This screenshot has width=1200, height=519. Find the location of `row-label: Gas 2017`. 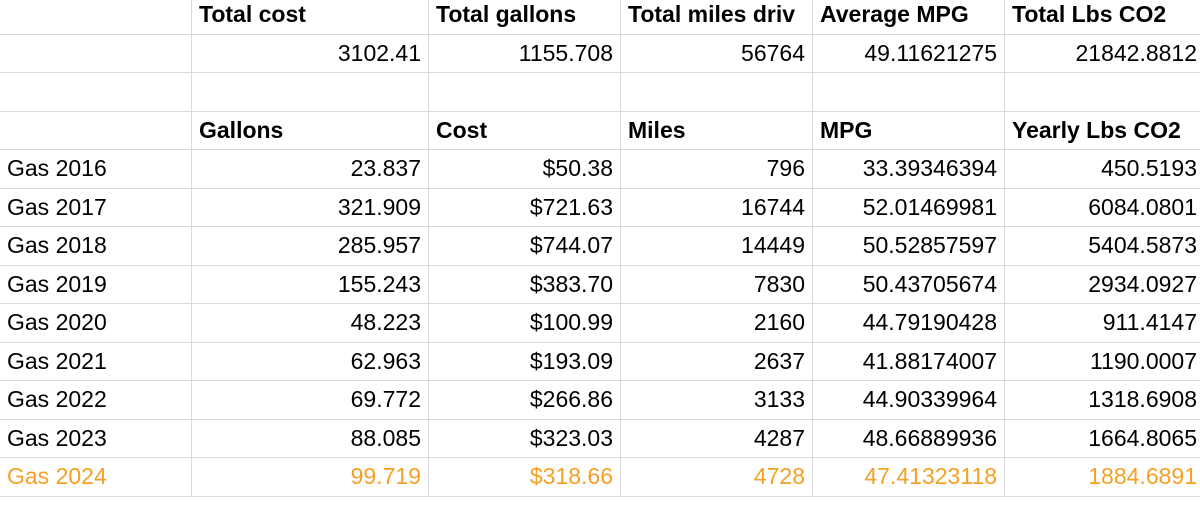

row-label: Gas 2017 is located at coordinates (96, 207).